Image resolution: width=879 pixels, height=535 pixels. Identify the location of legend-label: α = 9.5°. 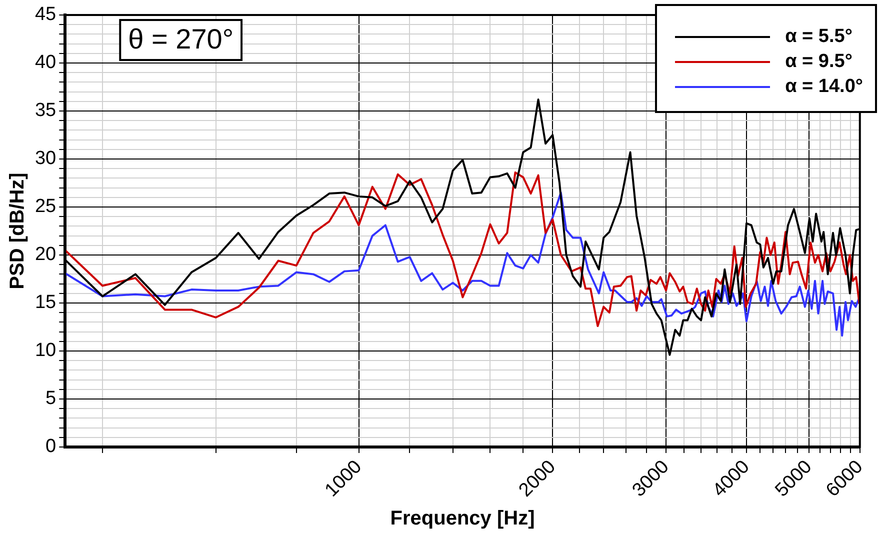
(818, 61).